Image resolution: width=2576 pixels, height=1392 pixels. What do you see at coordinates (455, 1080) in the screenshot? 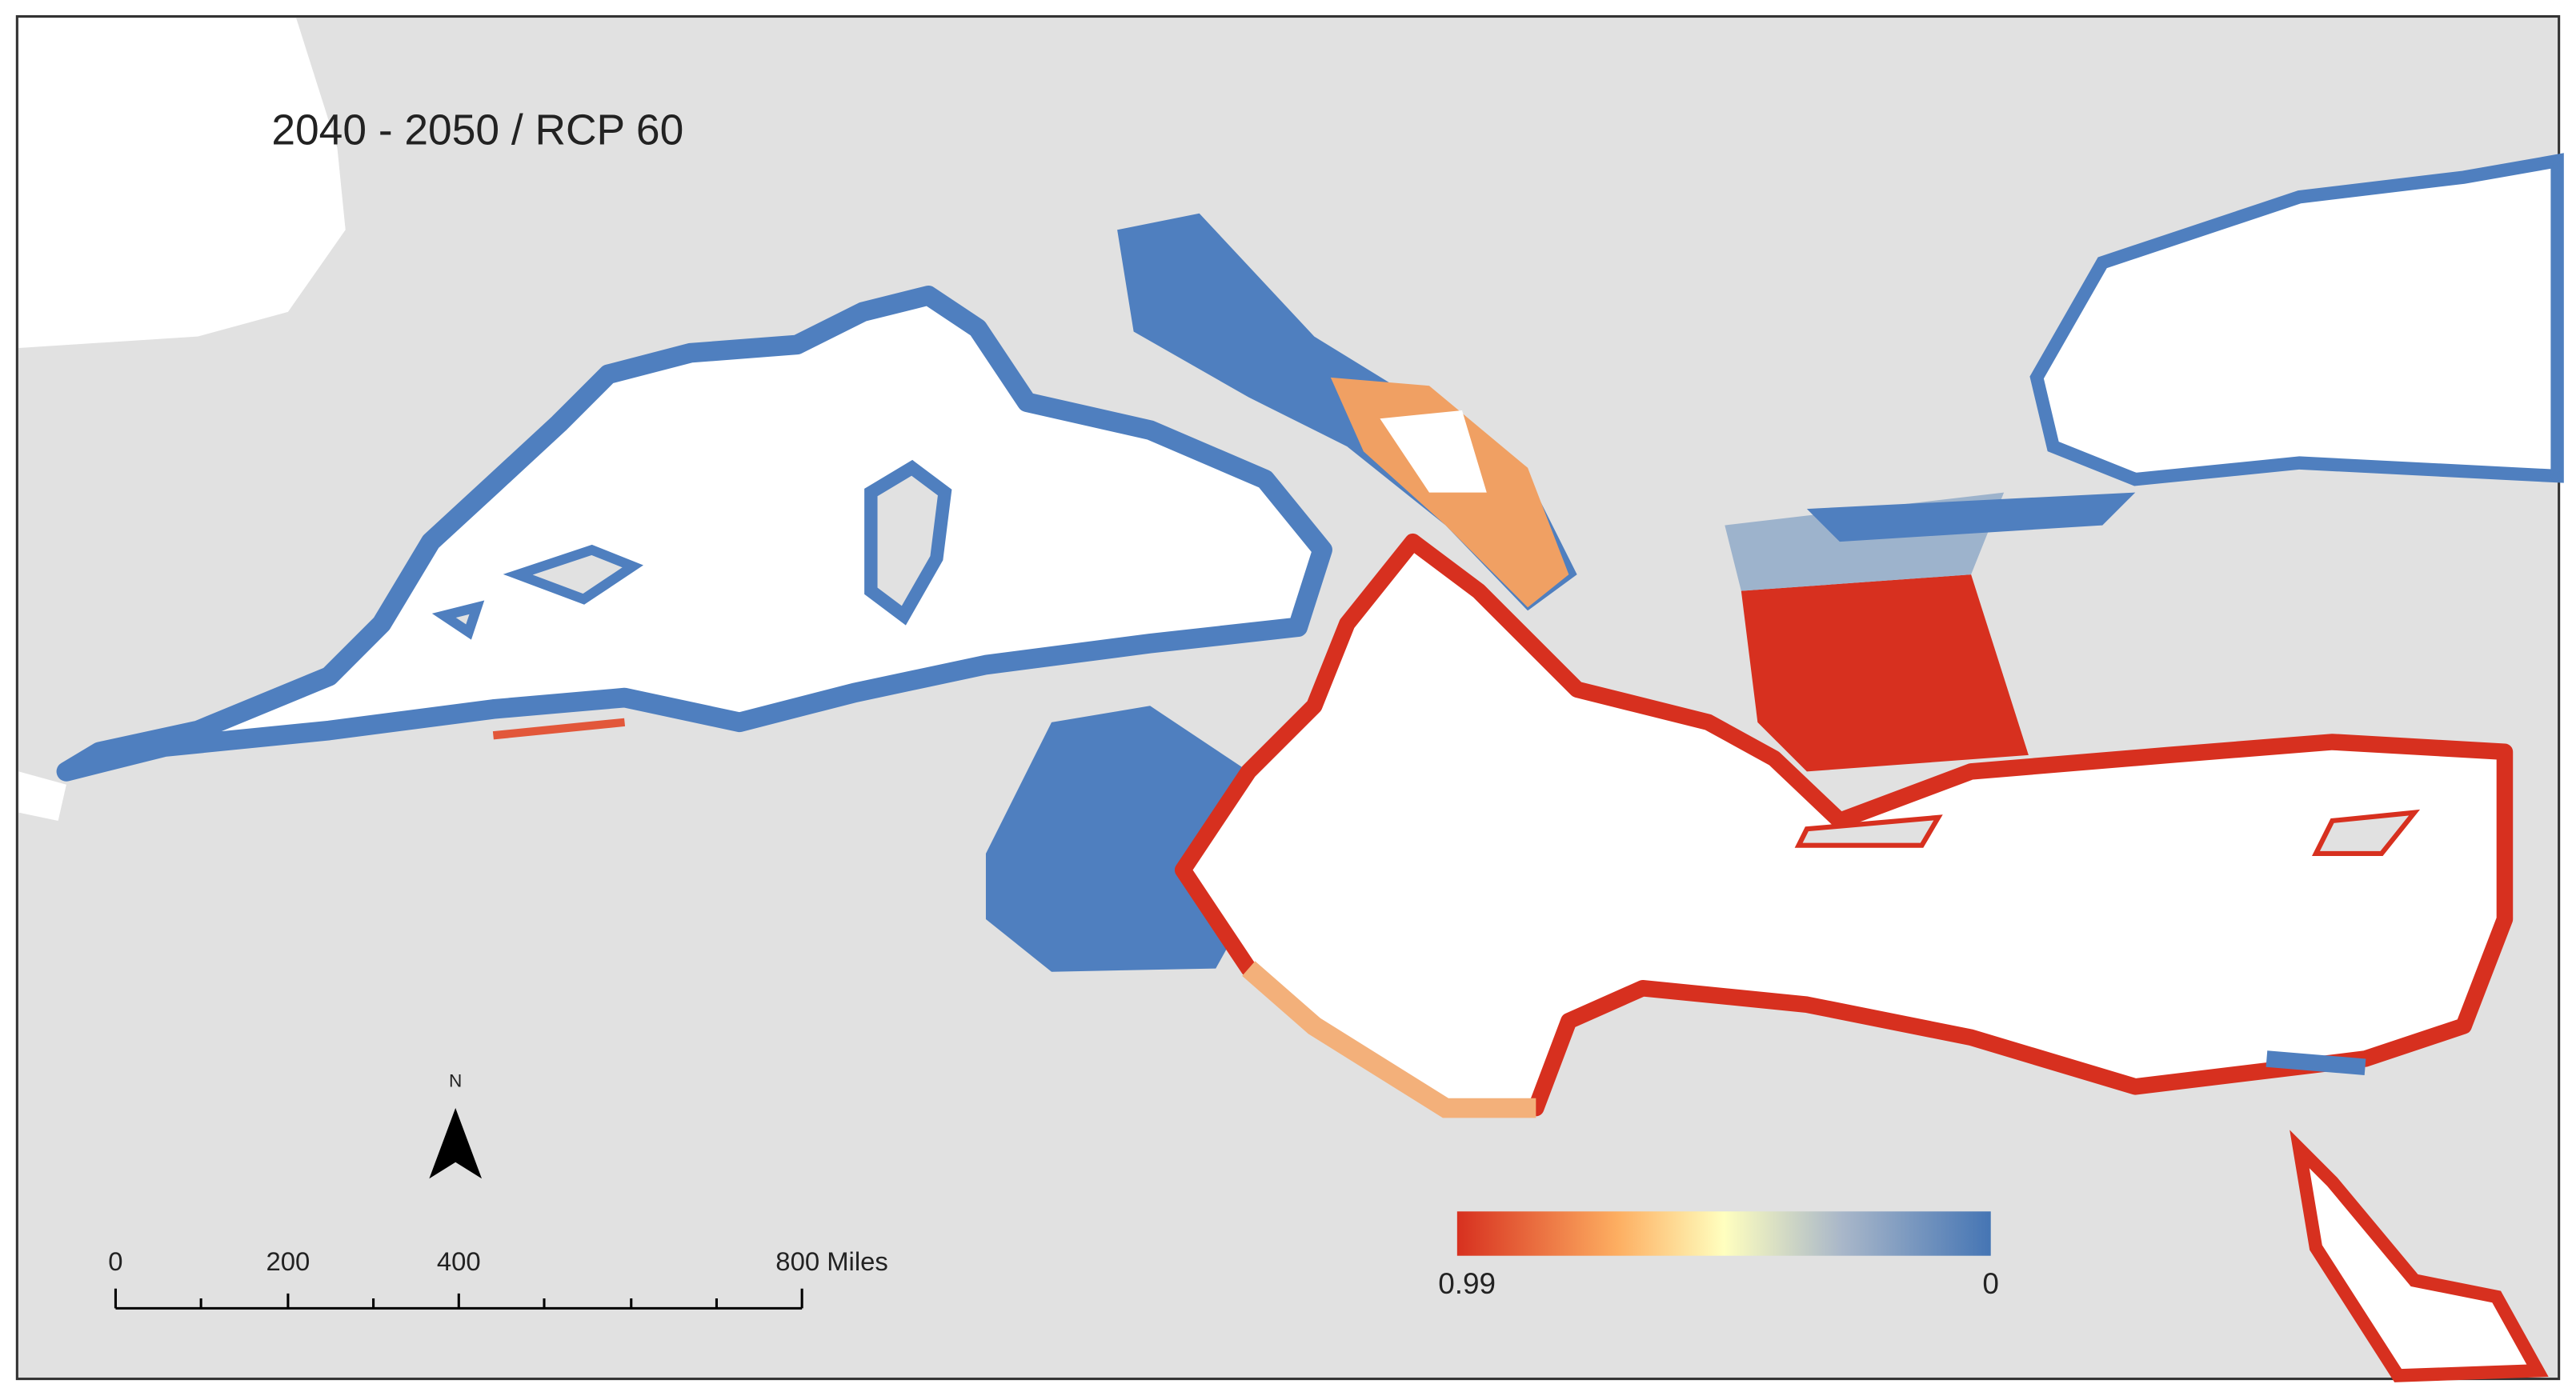
I see `north-label: N` at bounding box center [455, 1080].